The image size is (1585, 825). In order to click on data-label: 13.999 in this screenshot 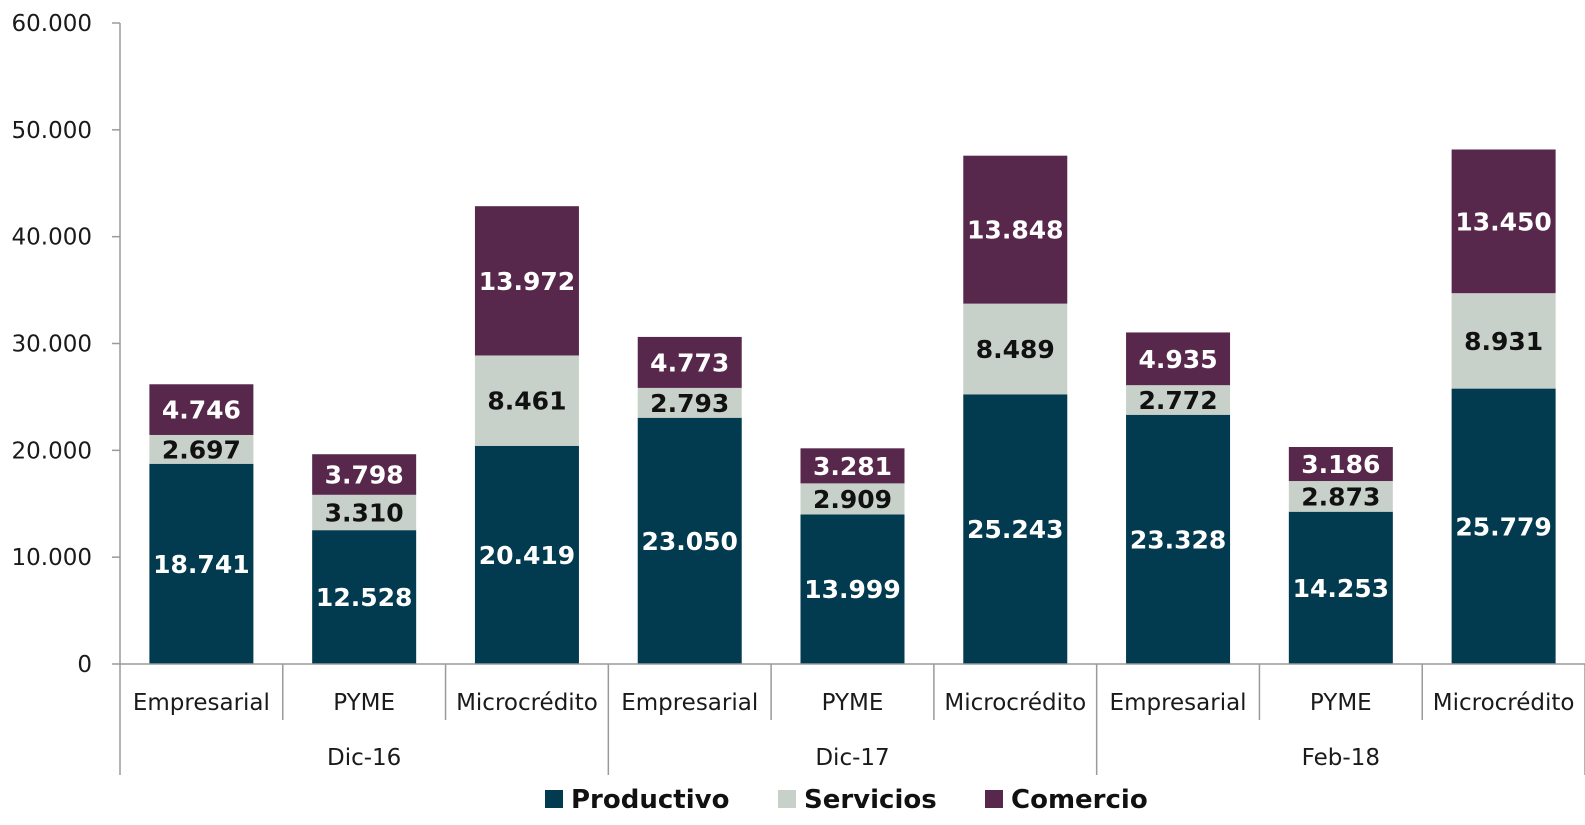, I will do `click(852, 589)`.